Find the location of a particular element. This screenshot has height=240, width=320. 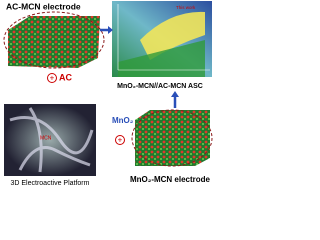

platform-title: 3D Electroactive Platform is located at coordinates (50, 183).